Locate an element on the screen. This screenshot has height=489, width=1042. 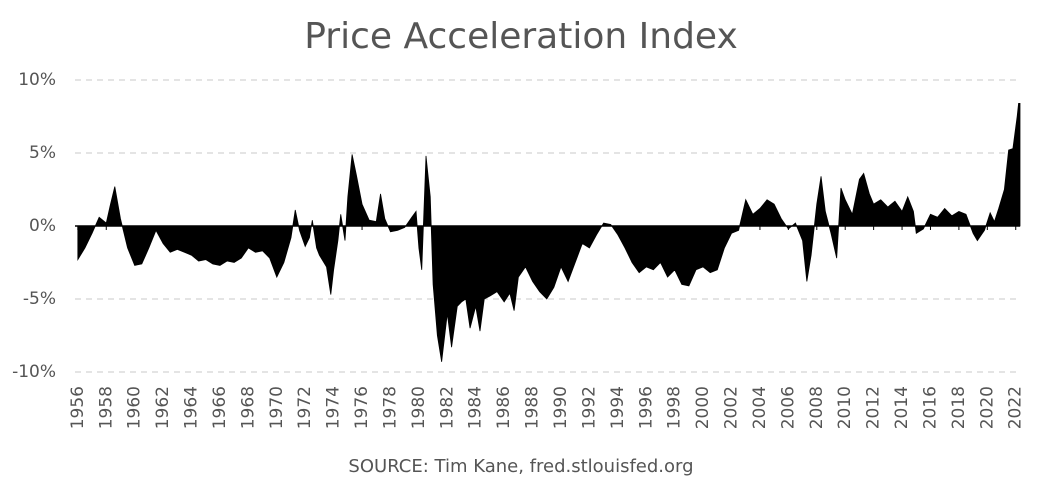
x-tick-label: 1988 is located at coordinates (533, 407).